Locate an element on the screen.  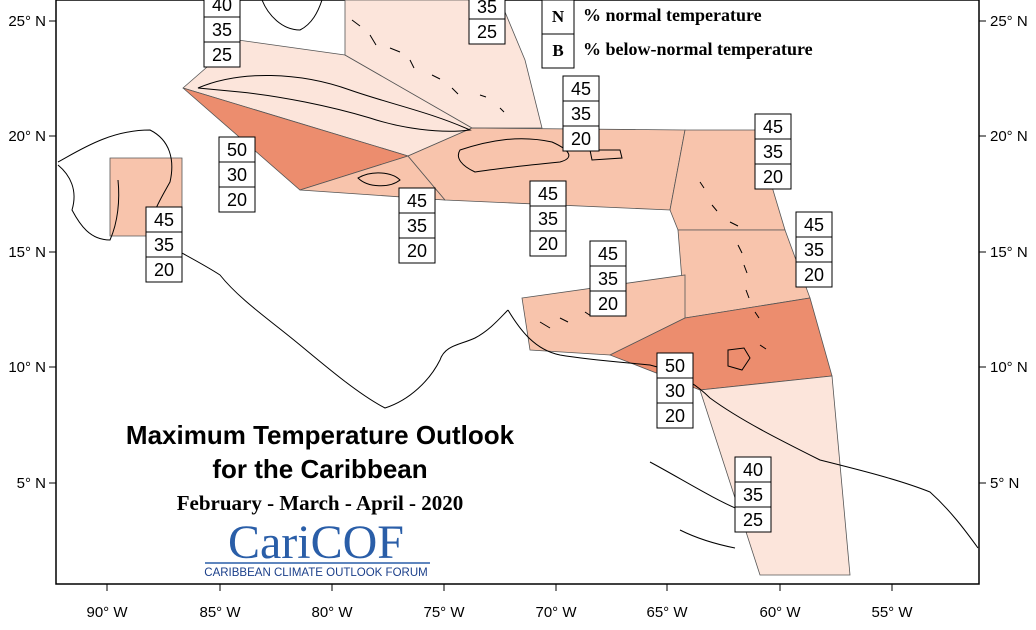
lon-tick-label: 65° W is located at coordinates (667, 612).